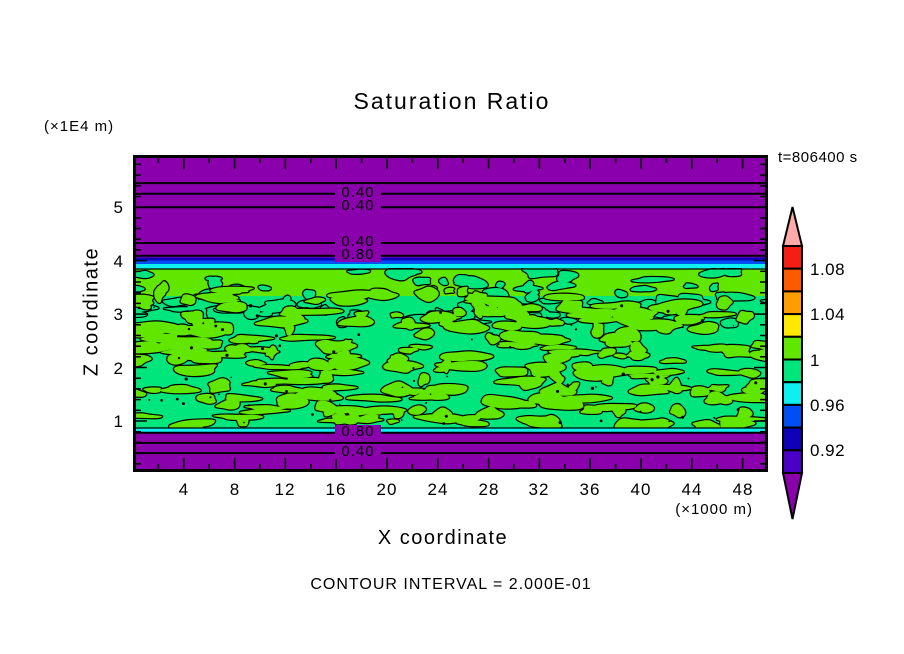  I want to click on colorbar-tick-label: 1, so click(815, 360).